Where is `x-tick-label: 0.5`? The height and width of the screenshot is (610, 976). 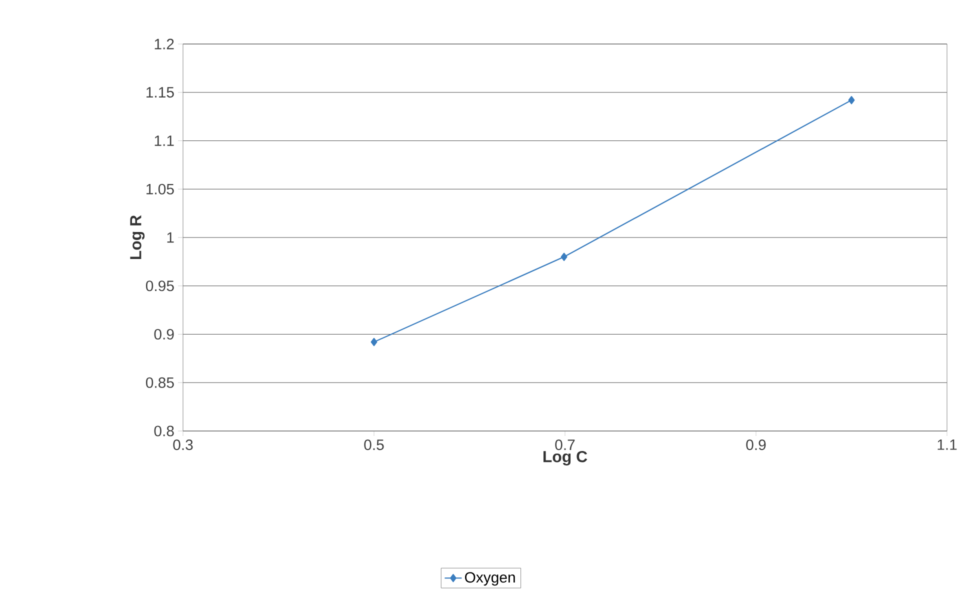 x-tick-label: 0.5 is located at coordinates (374, 445).